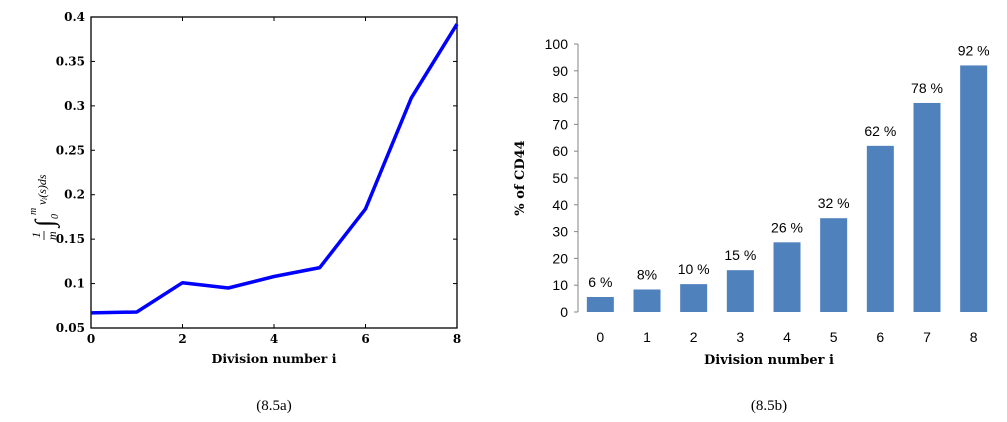  I want to click on bar-data-label: 62 %, so click(880, 131).